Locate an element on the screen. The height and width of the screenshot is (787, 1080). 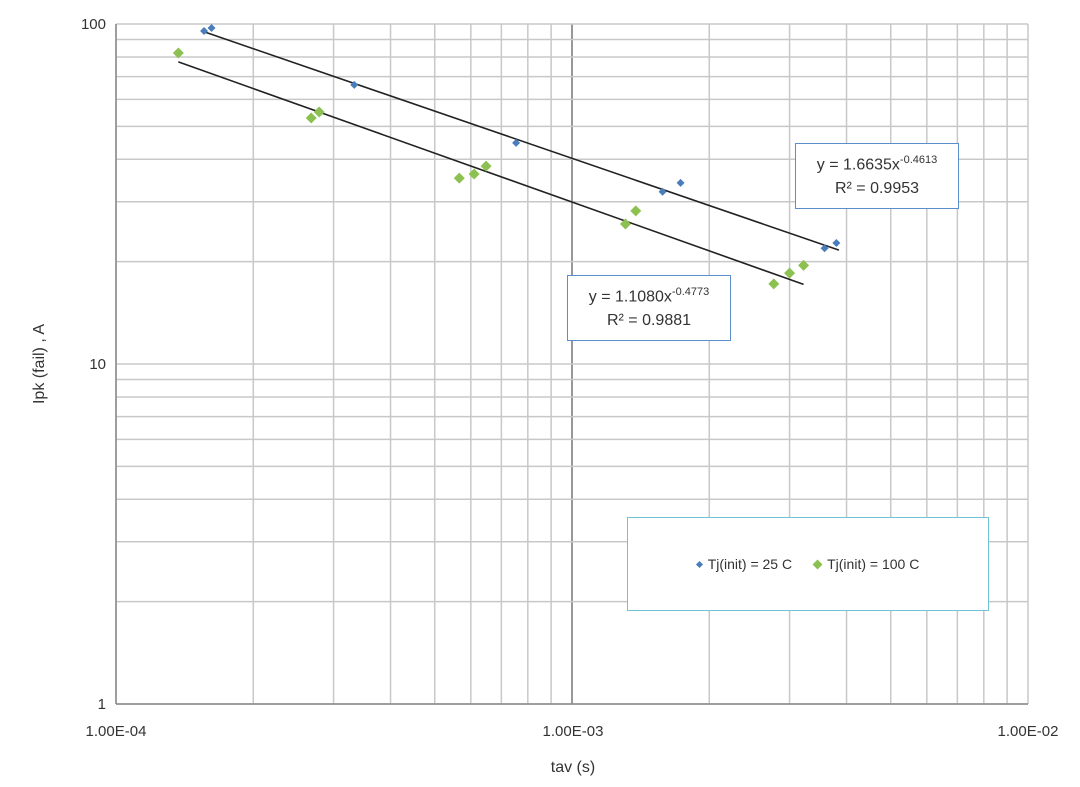
r2-100c: R² = 0.9881 is located at coordinates (649, 321).